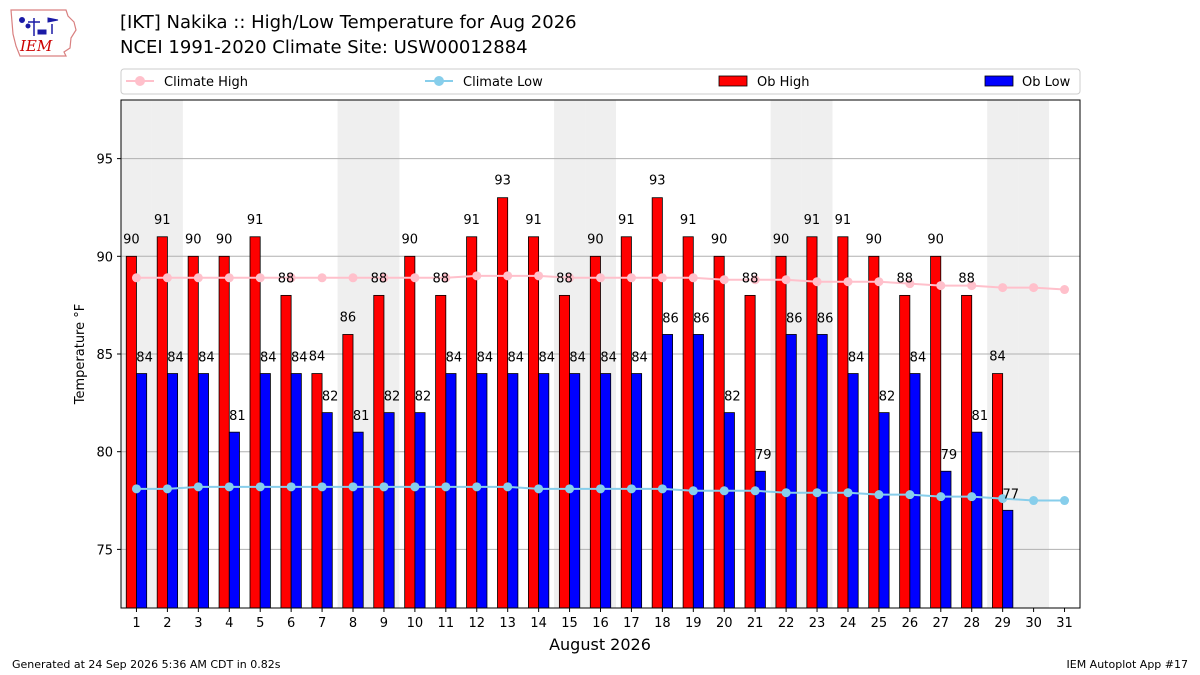 This screenshot has width=1200, height=675. Describe the element at coordinates (817, 623) in the screenshot. I see `x-tick-label-23: 23` at that location.